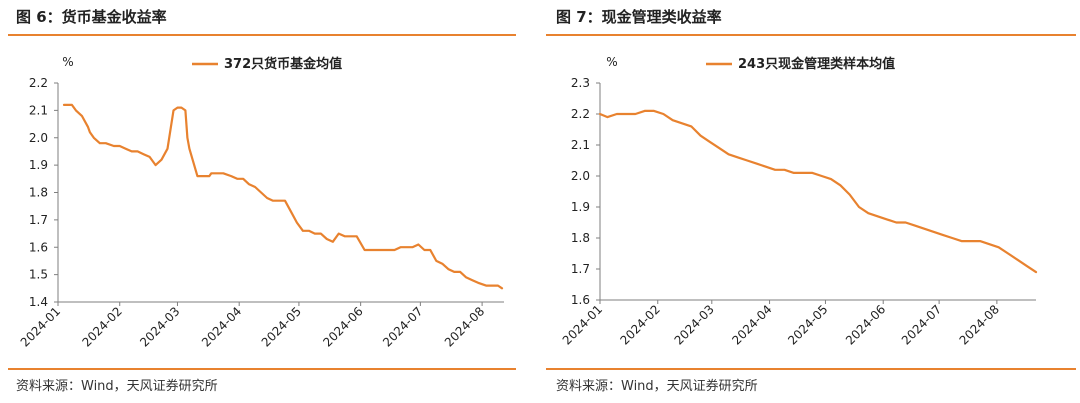 The image size is (1080, 403). Describe the element at coordinates (580, 83) in the screenshot. I see `y-tick-label: 2.3` at that location.